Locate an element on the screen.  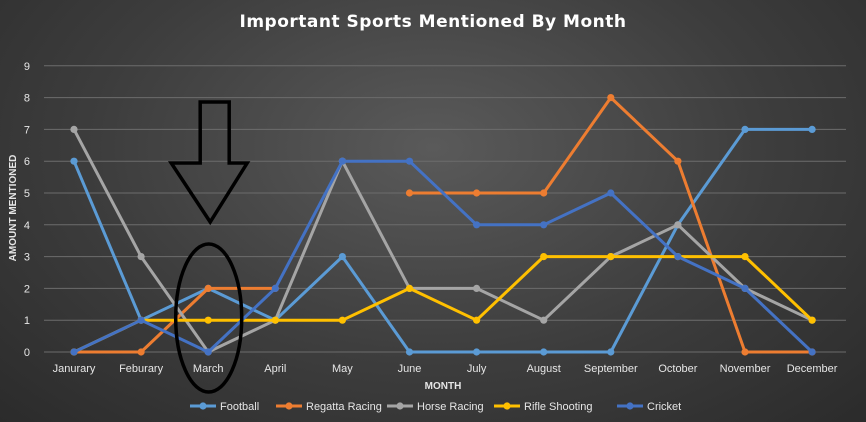
x-tick-label: June is located at coordinates (410, 369).